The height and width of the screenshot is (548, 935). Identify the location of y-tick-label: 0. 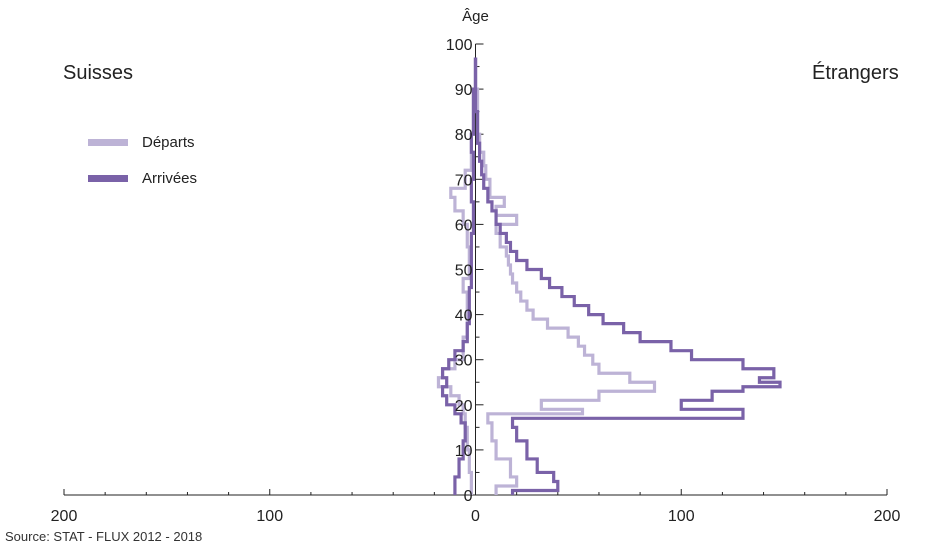
(468, 496).